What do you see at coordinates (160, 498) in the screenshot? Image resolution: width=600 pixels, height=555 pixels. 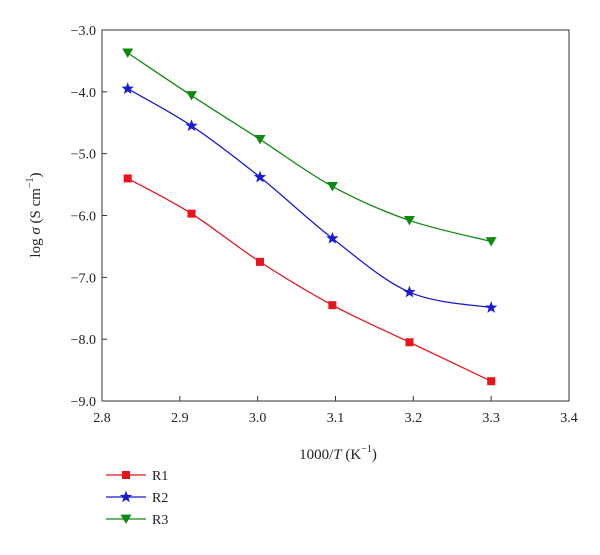 I see `legend-label: R2` at bounding box center [160, 498].